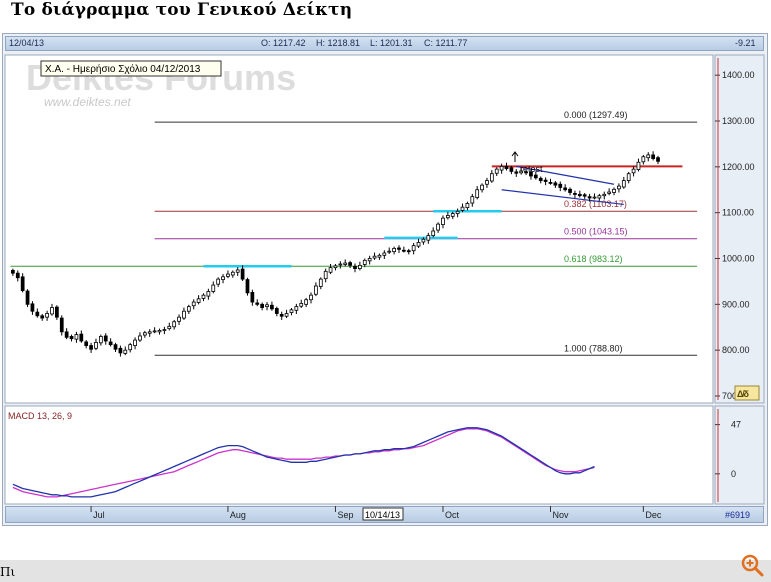 This screenshot has width=771, height=582. I want to click on header-date: 12/04/13, so click(27, 43).